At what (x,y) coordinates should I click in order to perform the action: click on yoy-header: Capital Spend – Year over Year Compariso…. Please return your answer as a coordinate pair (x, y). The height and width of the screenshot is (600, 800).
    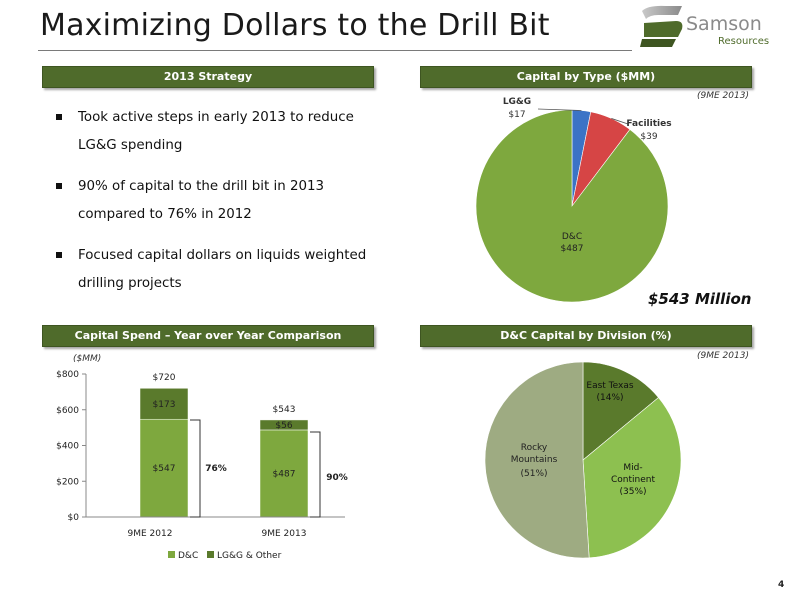
    Looking at the image, I should click on (208, 336).